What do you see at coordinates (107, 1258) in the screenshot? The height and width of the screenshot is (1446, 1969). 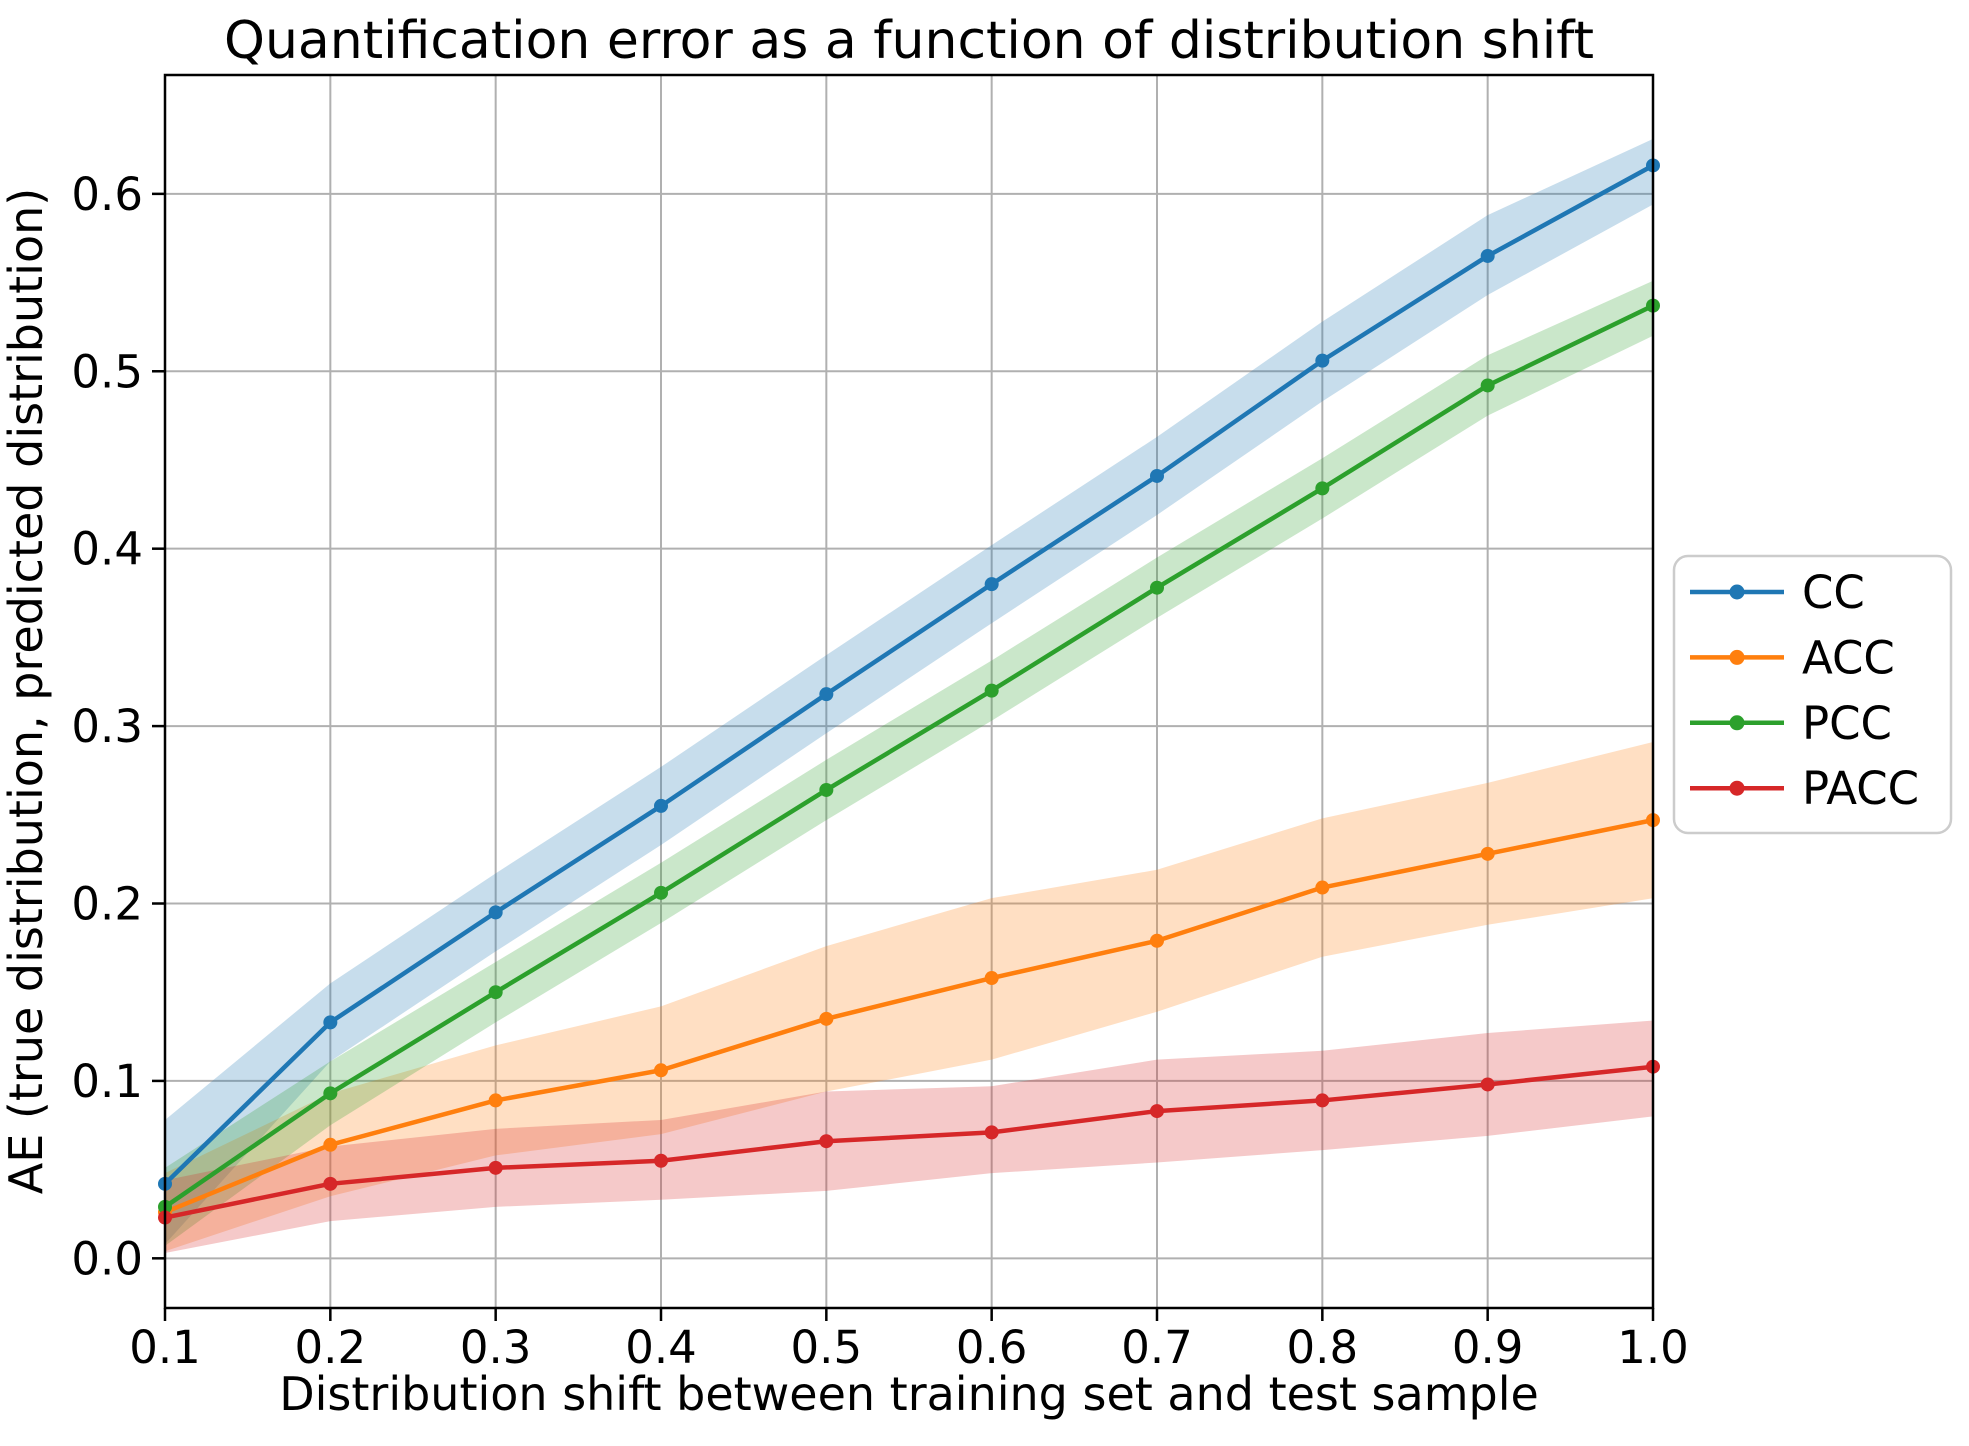 I see `y-tick-label: 0.0` at bounding box center [107, 1258].